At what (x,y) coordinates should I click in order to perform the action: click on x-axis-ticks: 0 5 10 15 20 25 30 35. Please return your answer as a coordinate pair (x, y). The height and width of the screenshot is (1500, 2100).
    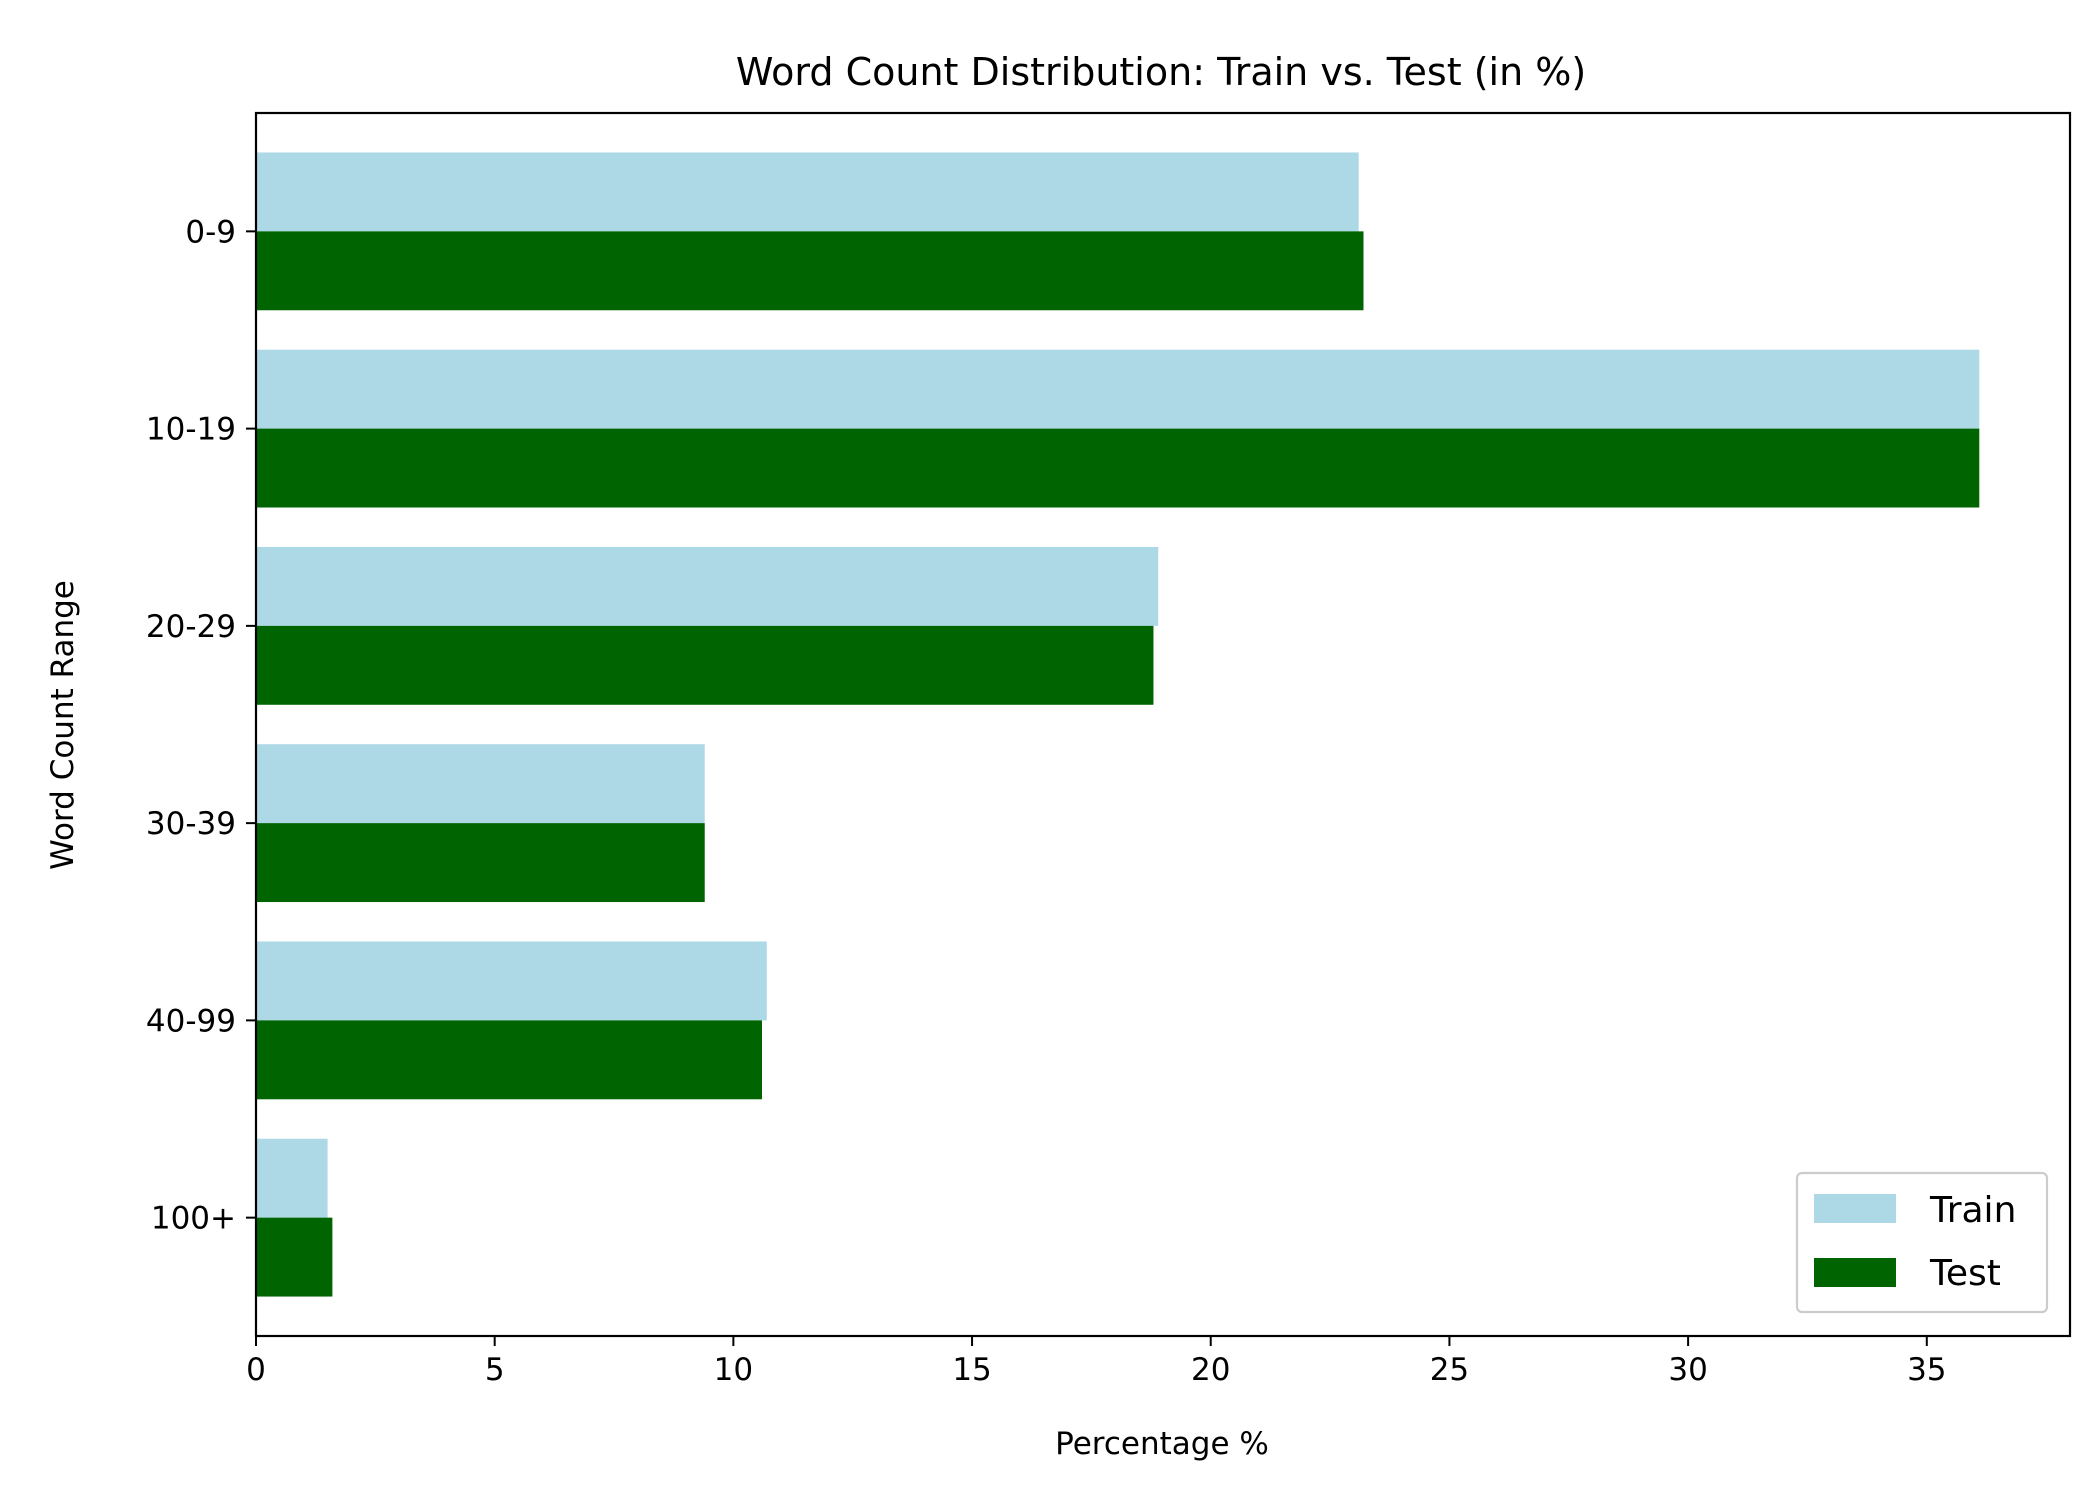
    Looking at the image, I should click on (1096, 1362).